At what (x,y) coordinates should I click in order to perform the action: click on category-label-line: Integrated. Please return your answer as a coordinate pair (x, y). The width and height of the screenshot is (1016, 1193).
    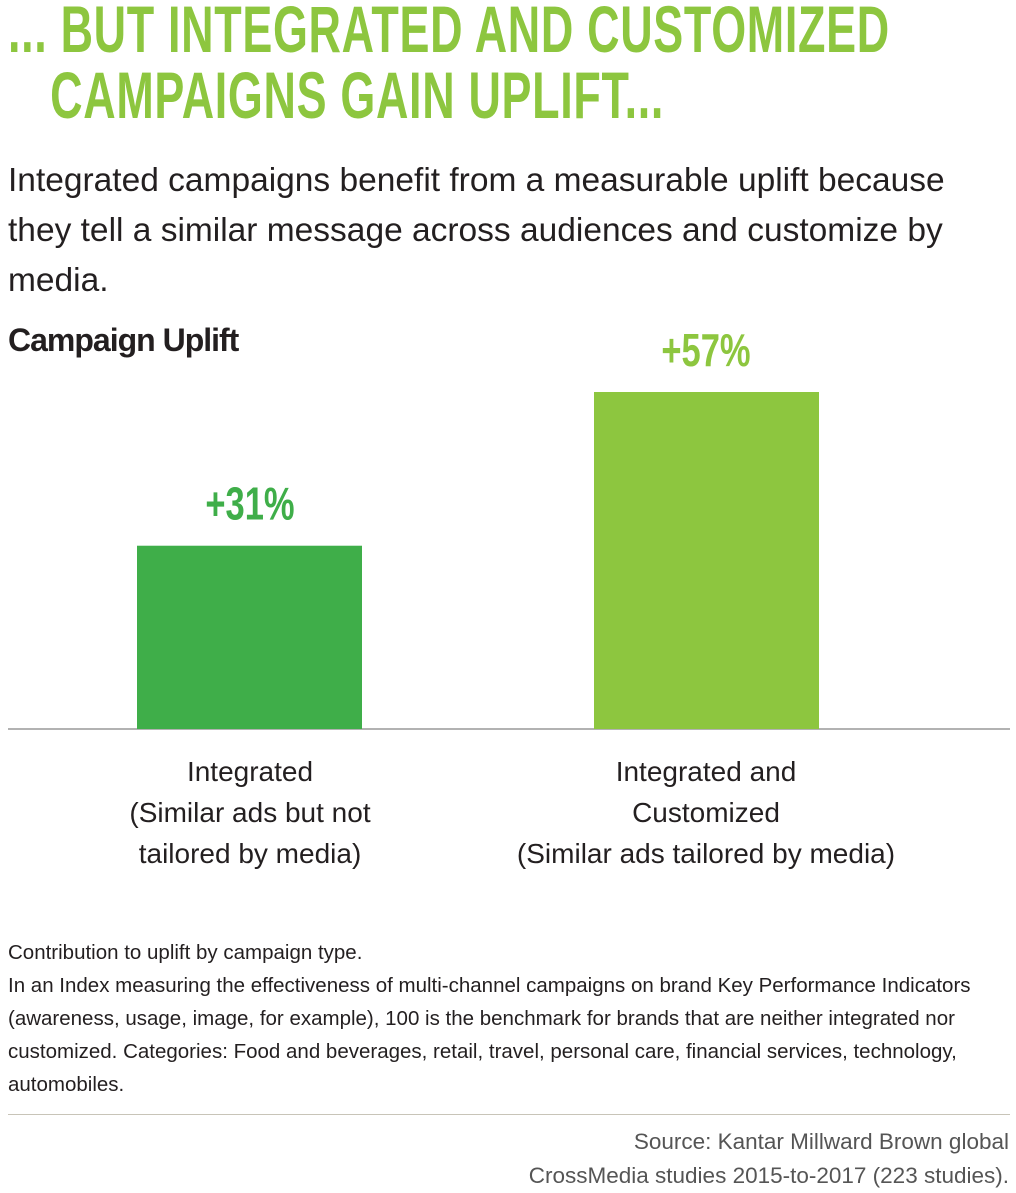
    Looking at the image, I should click on (250, 771).